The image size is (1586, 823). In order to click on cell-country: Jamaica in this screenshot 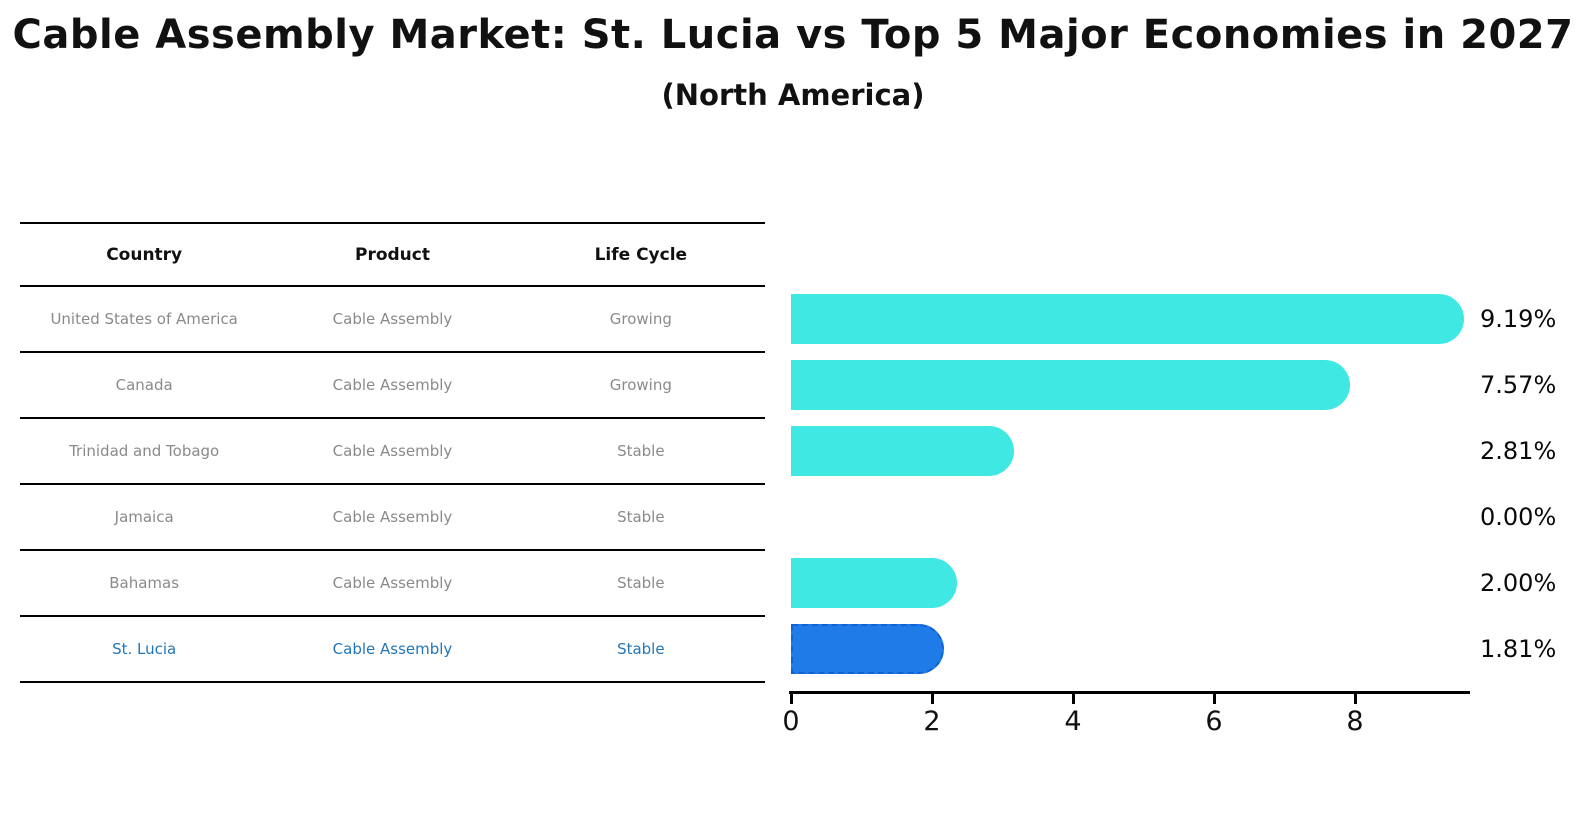, I will do `click(144, 517)`.